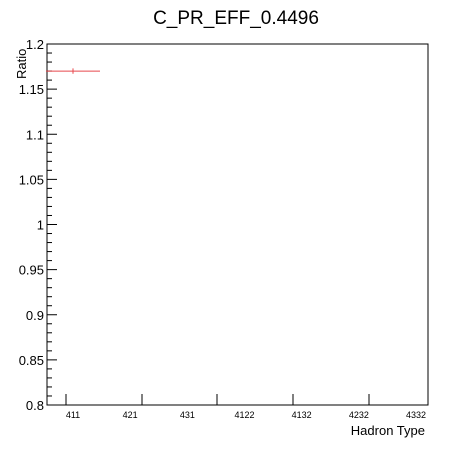  What do you see at coordinates (21, 64) in the screenshot?
I see `y-axis-label: Ratio` at bounding box center [21, 64].